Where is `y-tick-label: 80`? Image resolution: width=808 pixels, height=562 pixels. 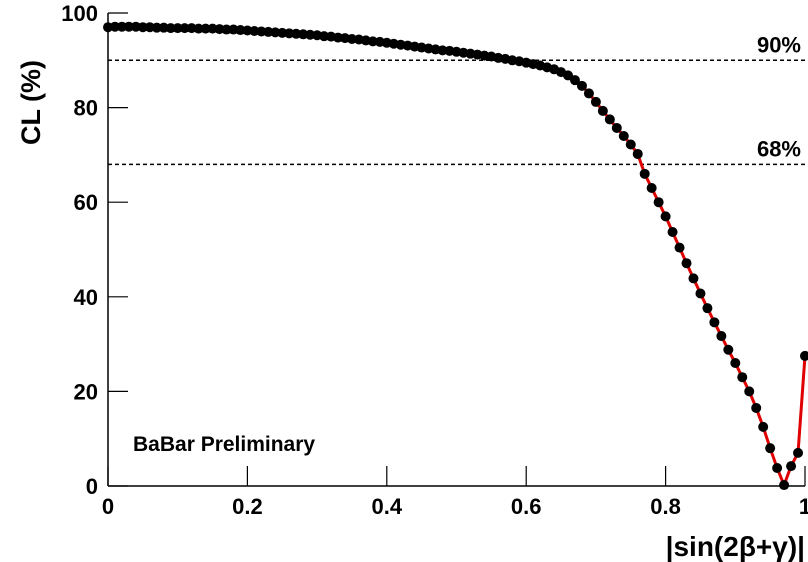 y-tick-label: 80 is located at coordinates (86, 108).